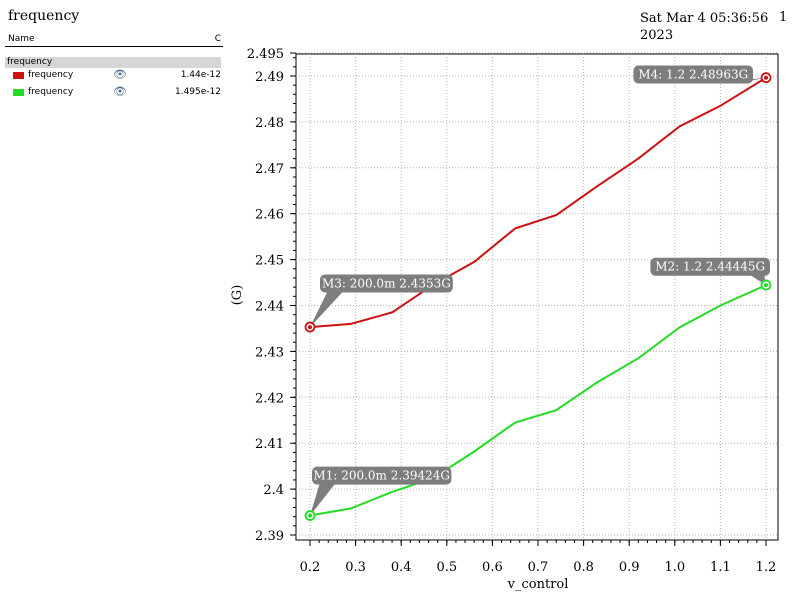 The width and height of the screenshot is (800, 600). What do you see at coordinates (538, 567) in the screenshot?
I see `x-tick-label: 0.7` at bounding box center [538, 567].